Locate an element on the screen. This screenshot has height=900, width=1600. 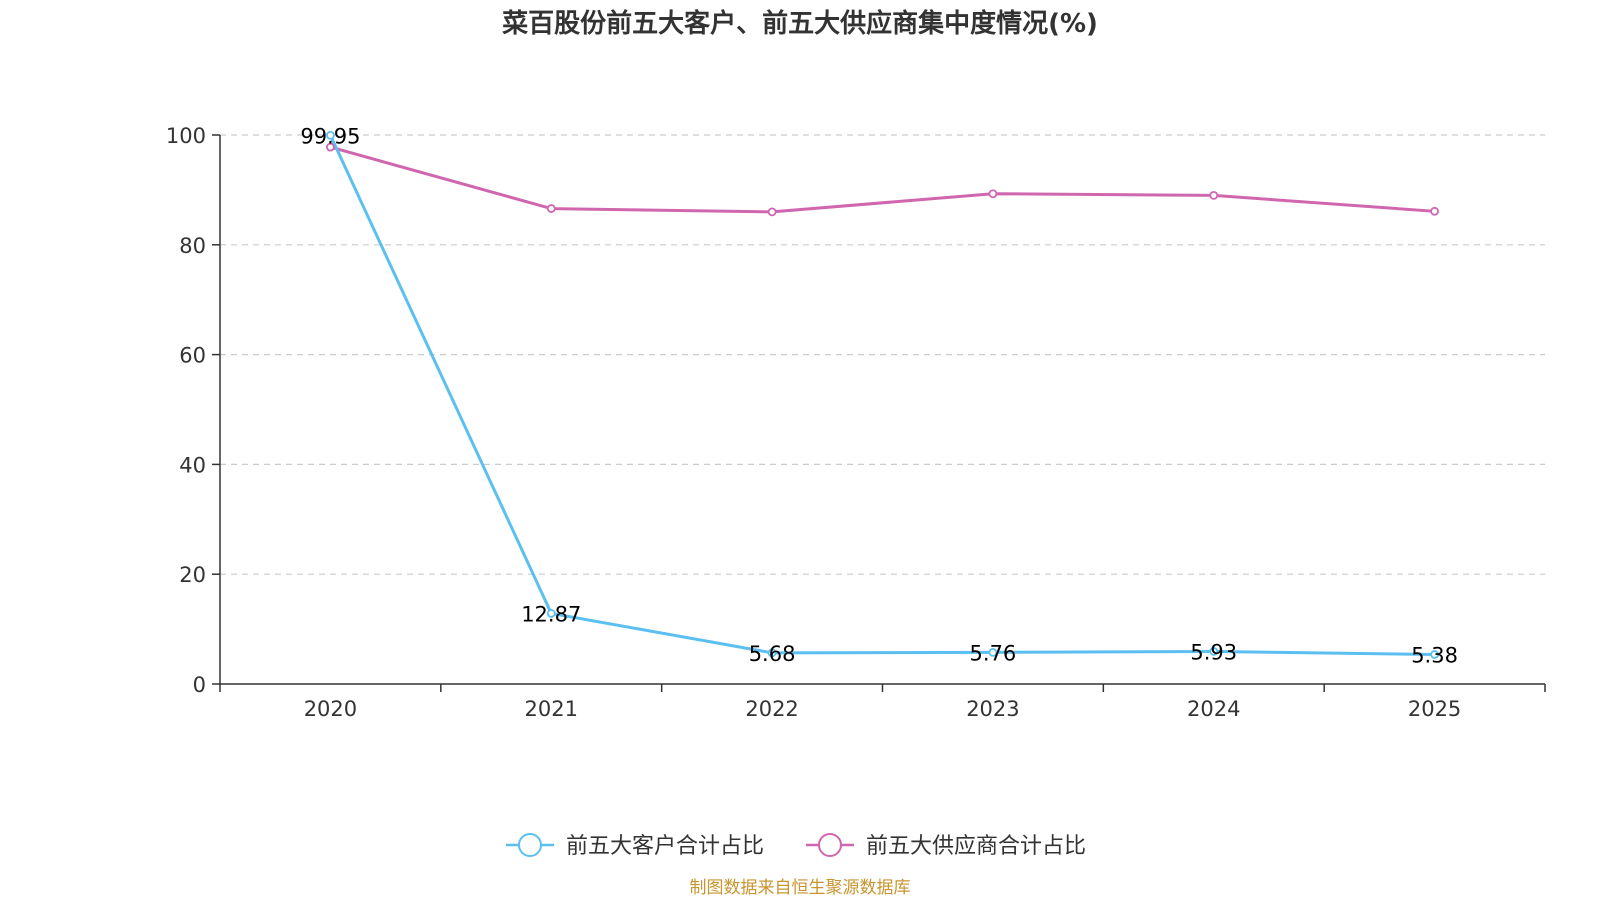
legend-label-1: 前五大供应商合计占比 is located at coordinates (976, 846).